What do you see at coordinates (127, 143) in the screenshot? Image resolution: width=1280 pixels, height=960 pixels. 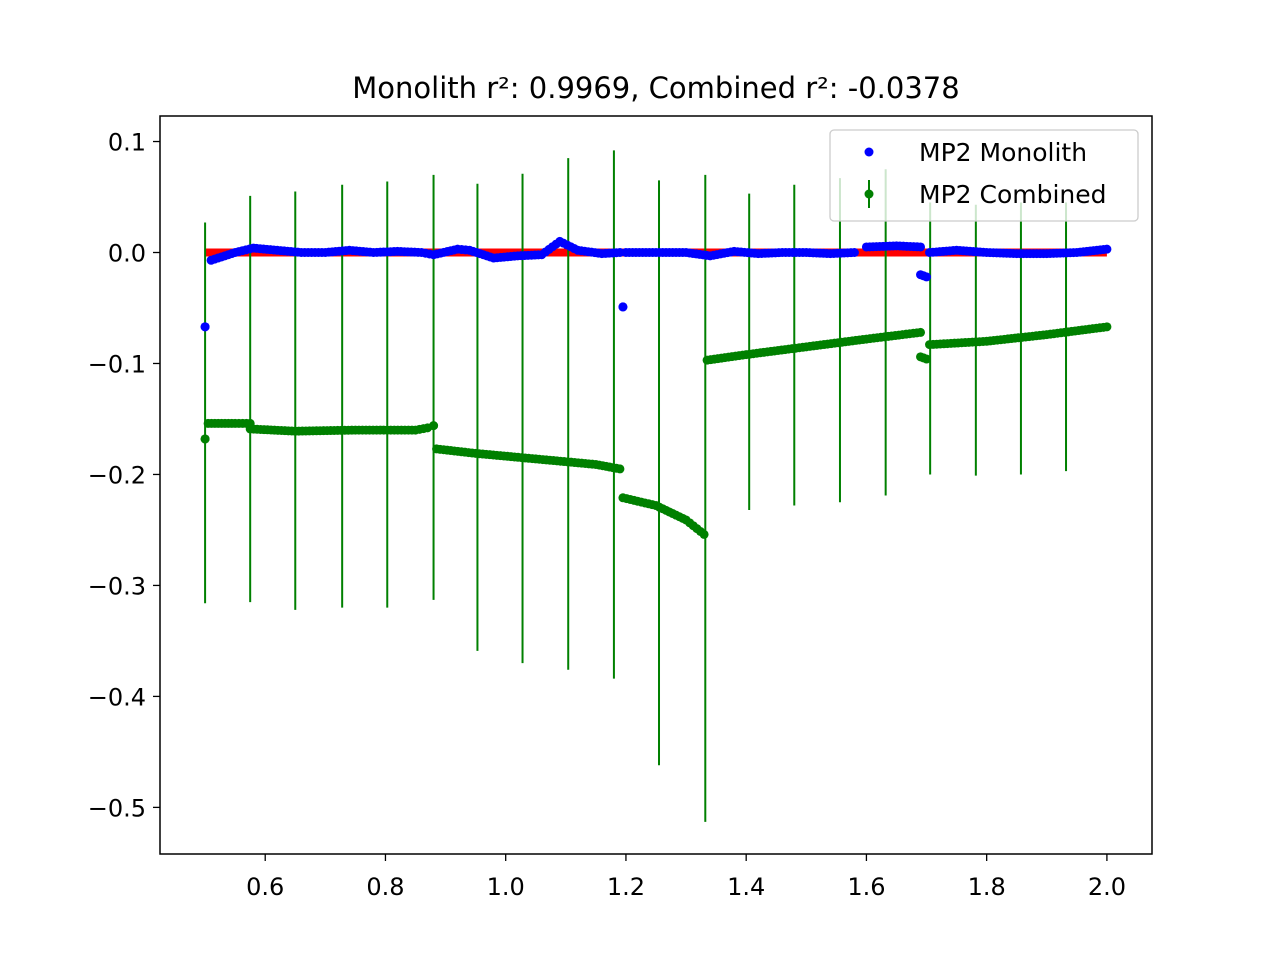 I see `y-tick-label: 0.1` at bounding box center [127, 143].